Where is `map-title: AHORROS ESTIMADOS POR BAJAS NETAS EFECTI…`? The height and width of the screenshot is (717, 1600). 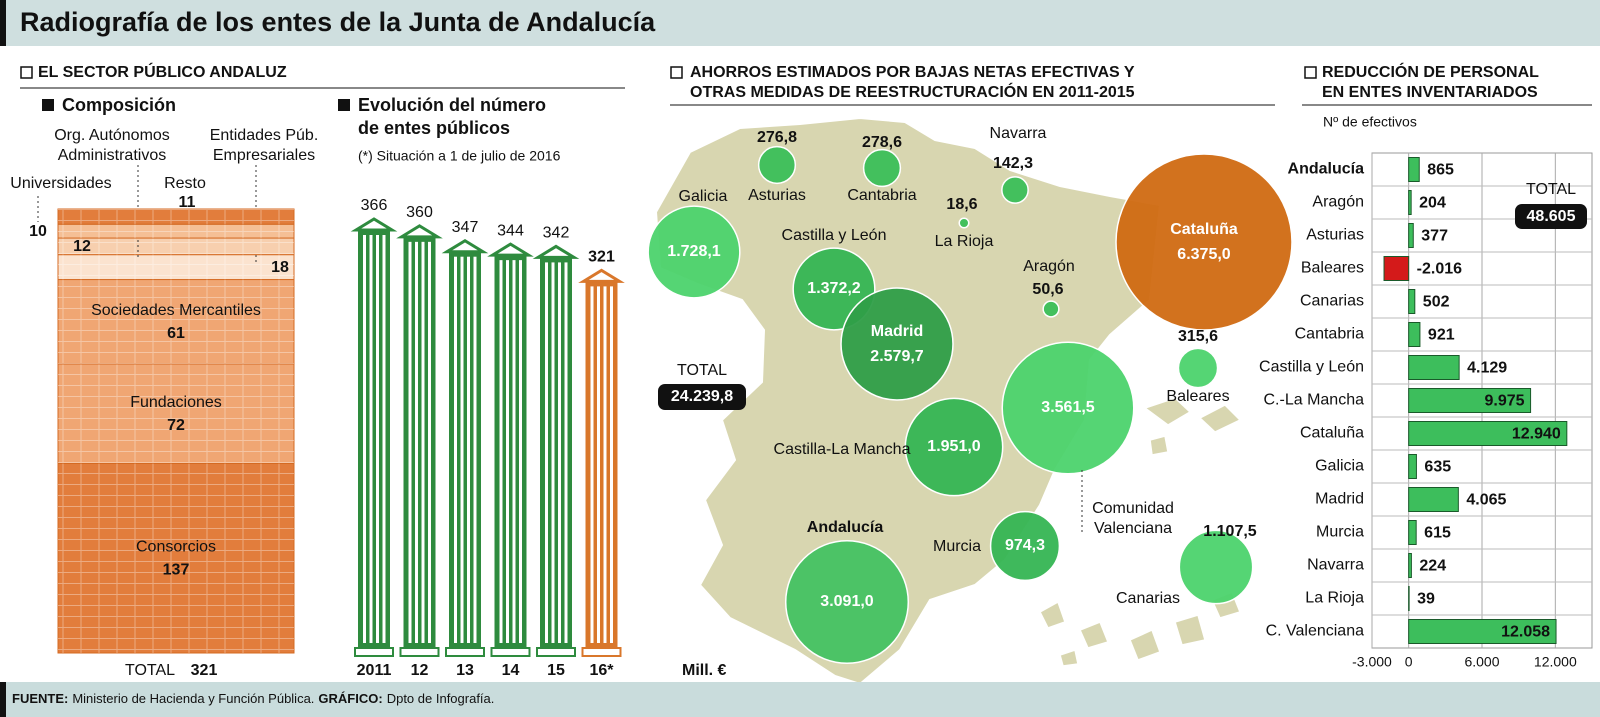
map-title: AHORROS ESTIMADOS POR BAJAS NETAS EFECTI… is located at coordinates (912, 82).